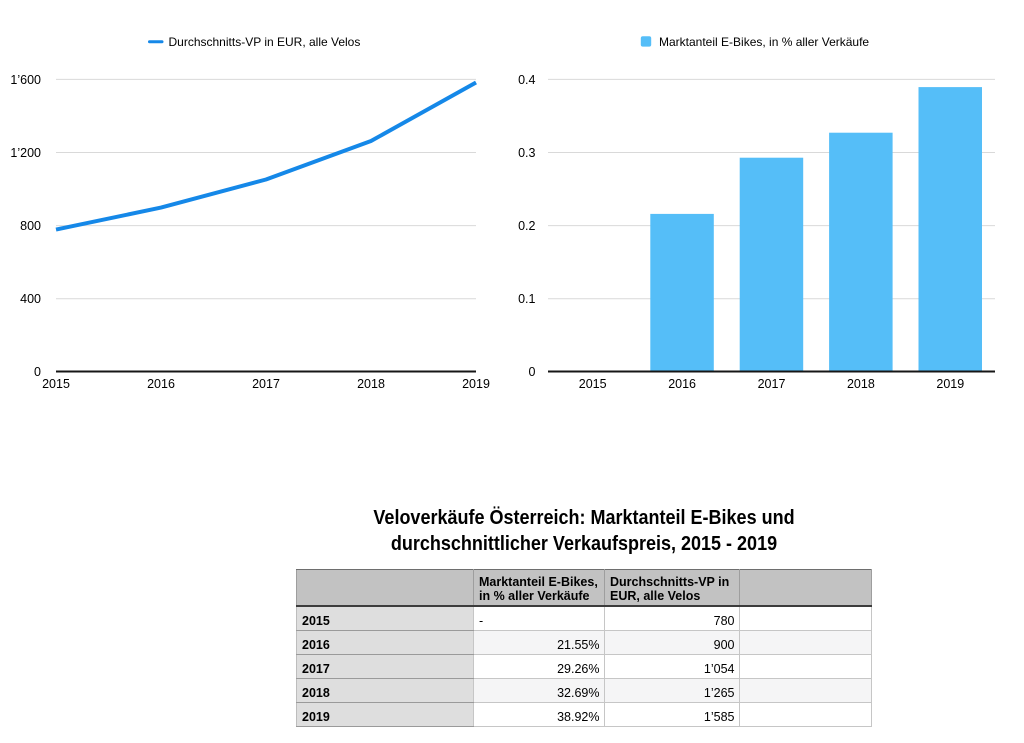 The width and height of the screenshot is (1024, 743). Describe the element at coordinates (25, 153) in the screenshot. I see `svg-text: 1’200` at that location.